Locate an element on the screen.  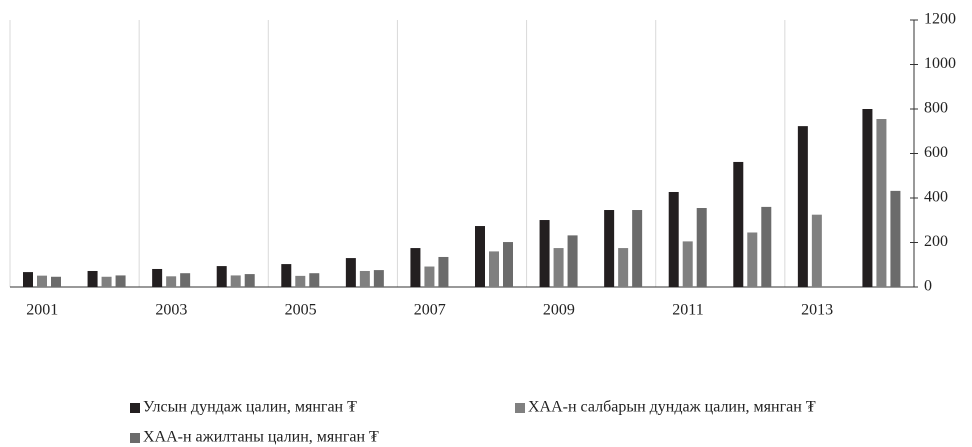
y-tick-label: 400 is located at coordinates (936, 197).